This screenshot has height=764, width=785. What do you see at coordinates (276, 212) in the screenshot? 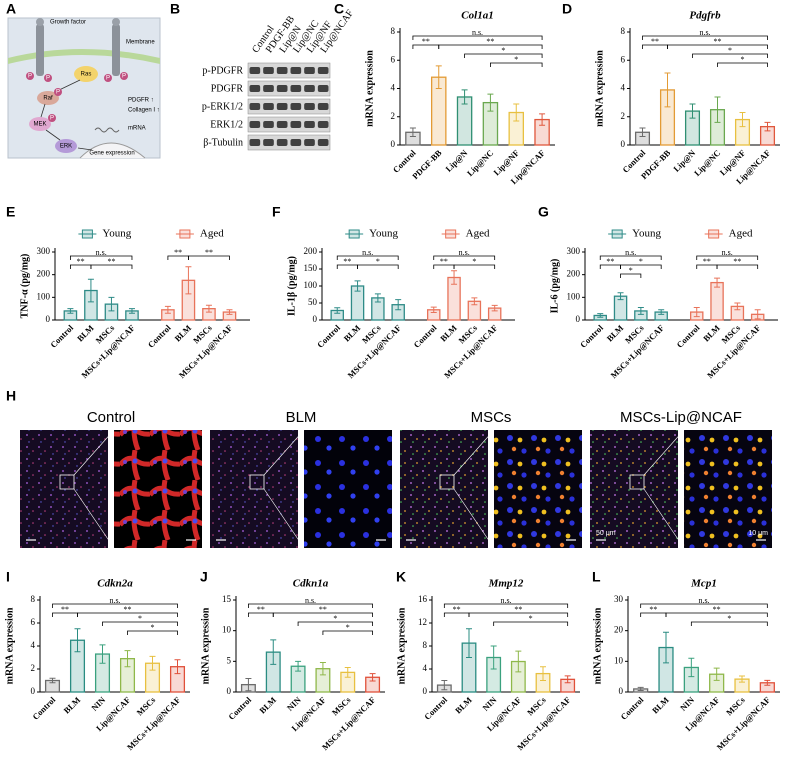
I see `panel-letter: F` at bounding box center [276, 212].